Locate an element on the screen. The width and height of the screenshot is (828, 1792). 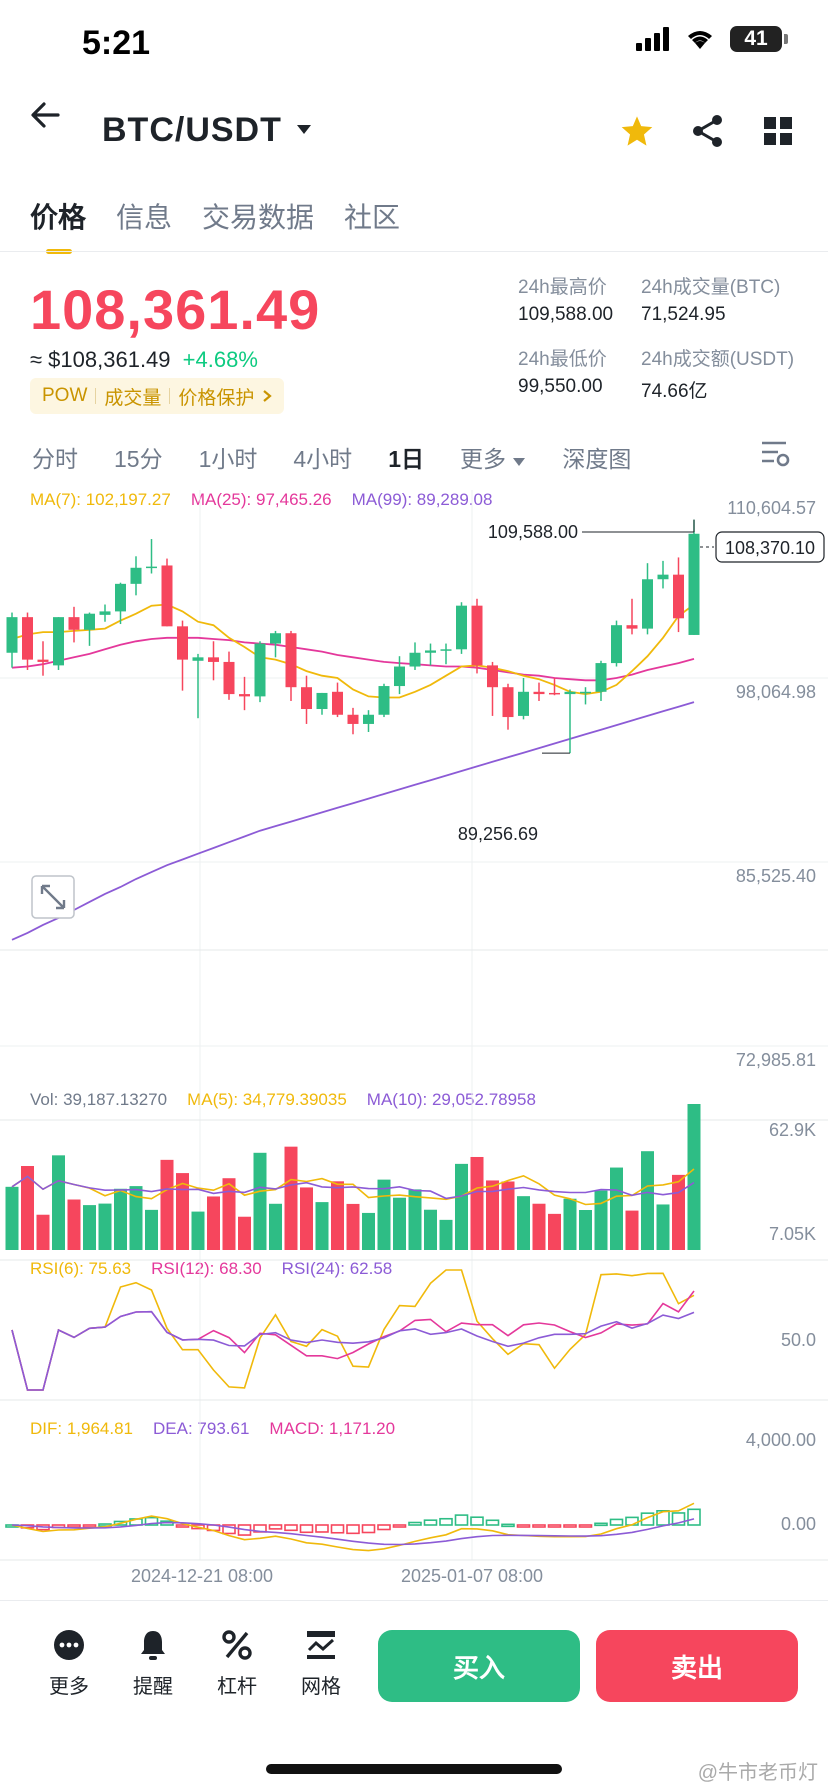
sell-button: 卖出 is located at coordinates (697, 1666).